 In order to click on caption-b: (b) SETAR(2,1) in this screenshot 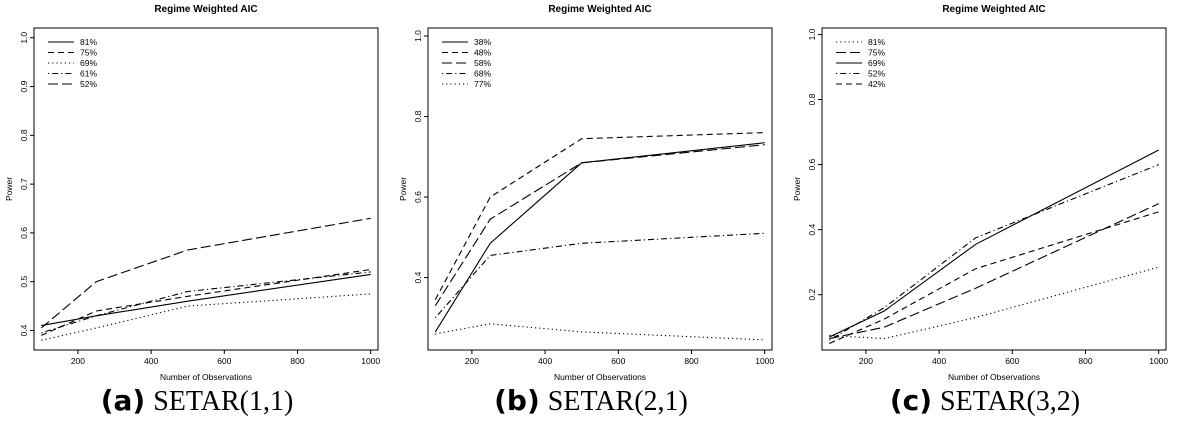, I will do `click(591, 401)`.